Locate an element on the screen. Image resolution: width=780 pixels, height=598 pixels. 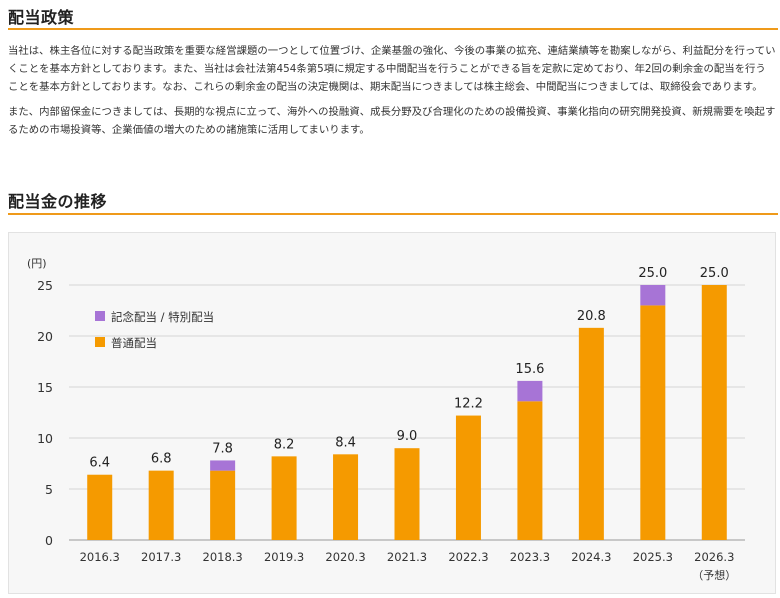
y-tick-label: 20 is located at coordinates (45, 336).